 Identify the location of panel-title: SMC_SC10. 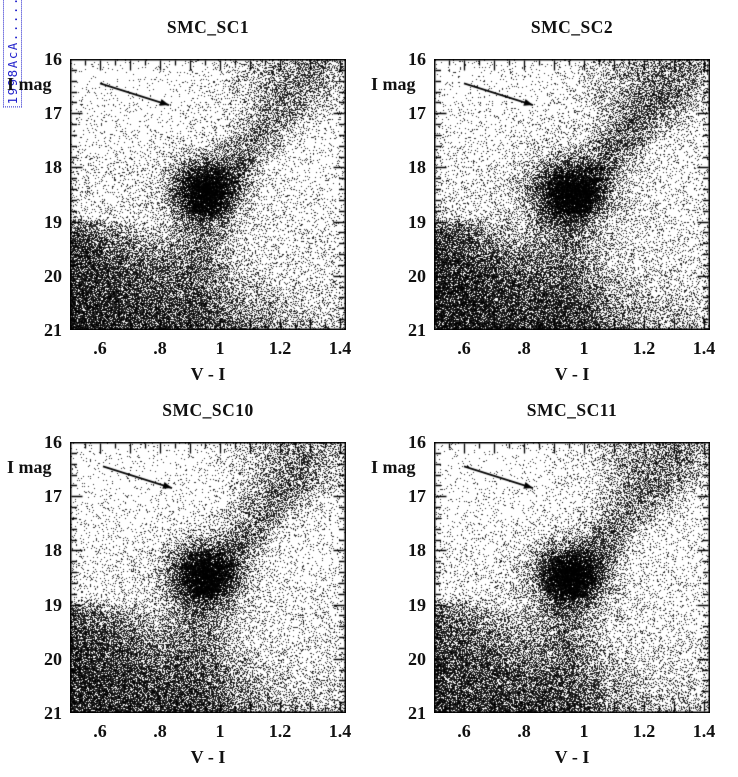
(208, 410).